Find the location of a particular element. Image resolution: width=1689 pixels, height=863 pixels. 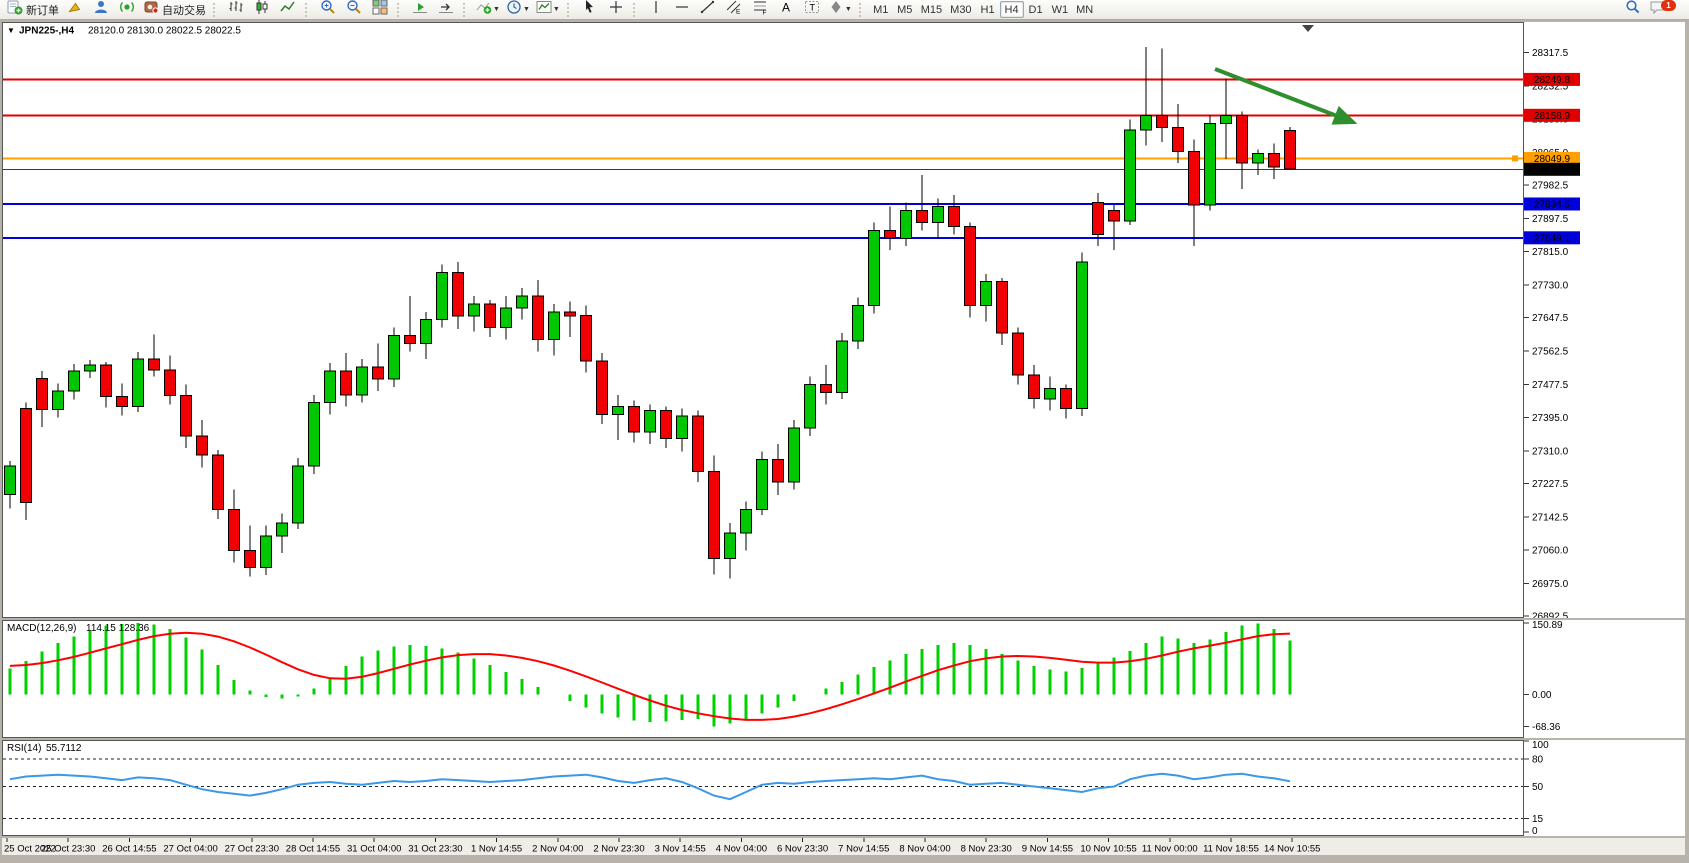

timeframe-h1: H1 is located at coordinates (988, 9).